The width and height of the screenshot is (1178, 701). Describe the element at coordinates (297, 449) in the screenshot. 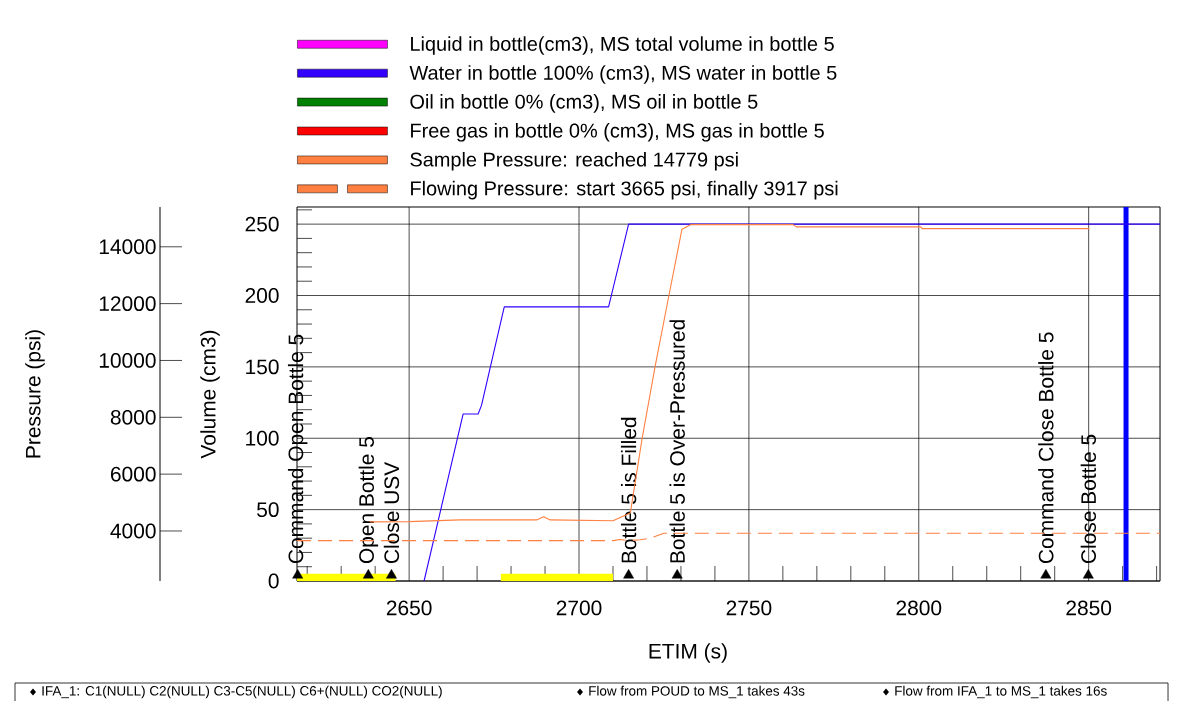

I see `data-label: Command Open Bottle 5` at that location.